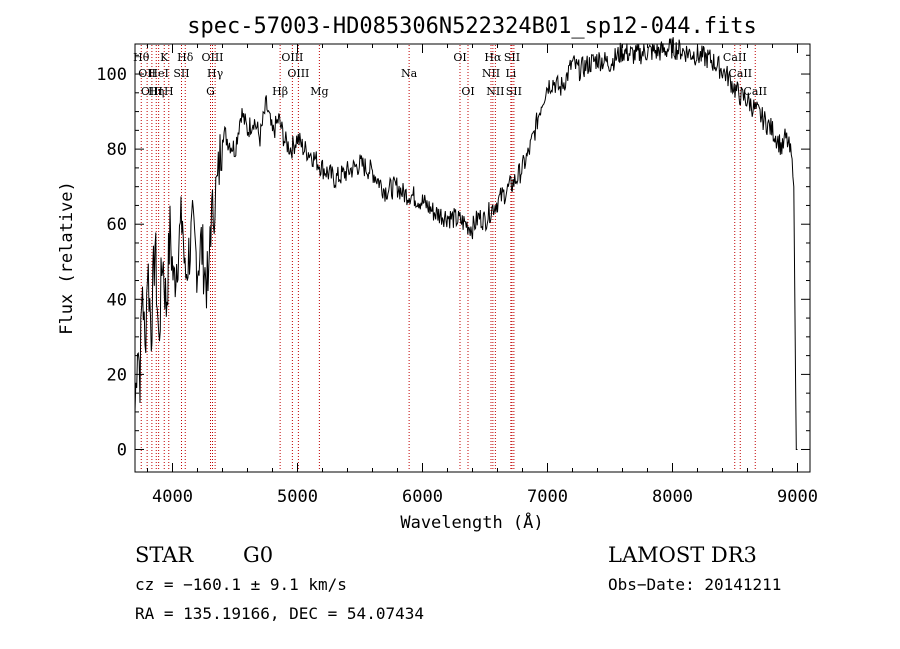 The image size is (900, 649). What do you see at coordinates (510, 73) in the screenshot?
I see `spectral-line-label: Li` at bounding box center [510, 73].